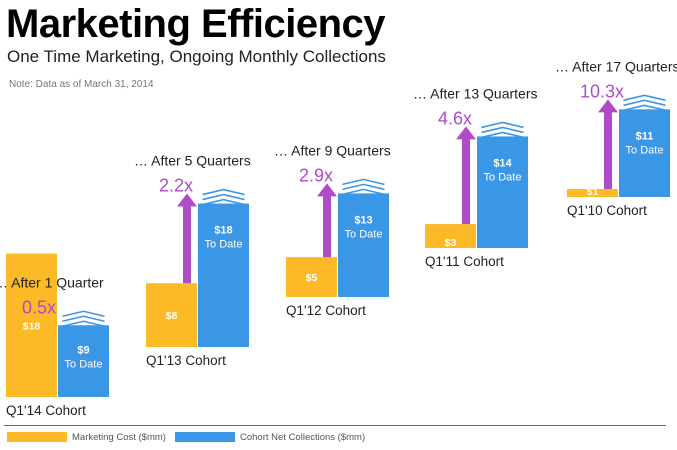 The height and width of the screenshot is (450, 677). I want to click on ratio-label-3: 4.6x, so click(455, 118).